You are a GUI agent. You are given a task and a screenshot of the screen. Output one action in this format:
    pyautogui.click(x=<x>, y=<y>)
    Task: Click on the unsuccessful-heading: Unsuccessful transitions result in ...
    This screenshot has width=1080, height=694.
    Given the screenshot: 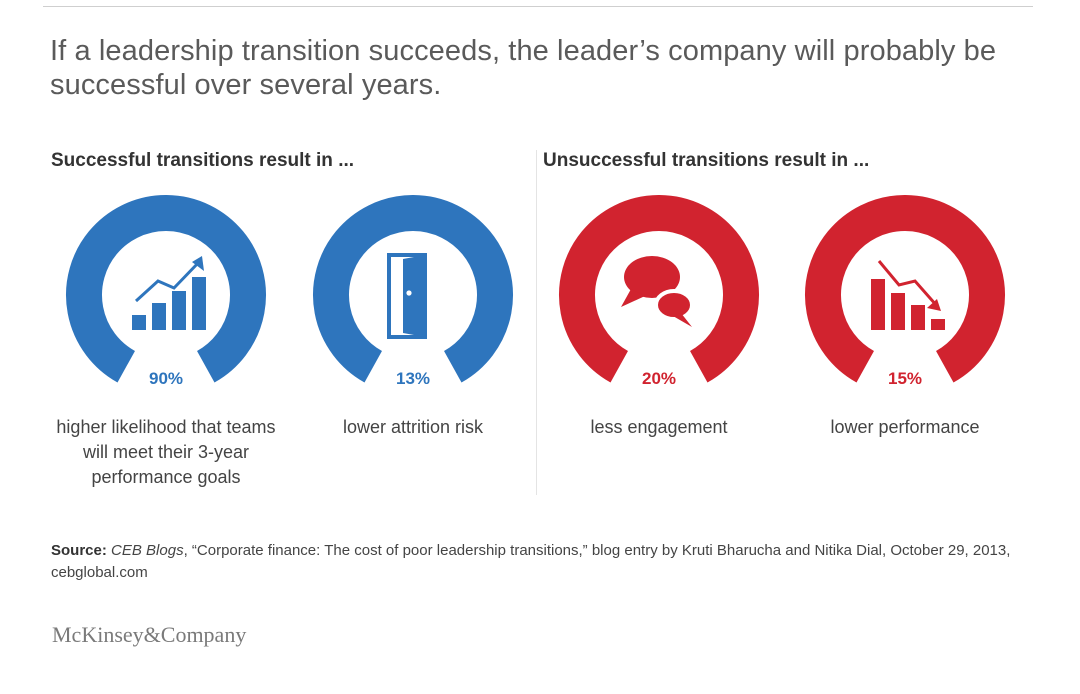 What is the action you would take?
    pyautogui.click(x=706, y=160)
    